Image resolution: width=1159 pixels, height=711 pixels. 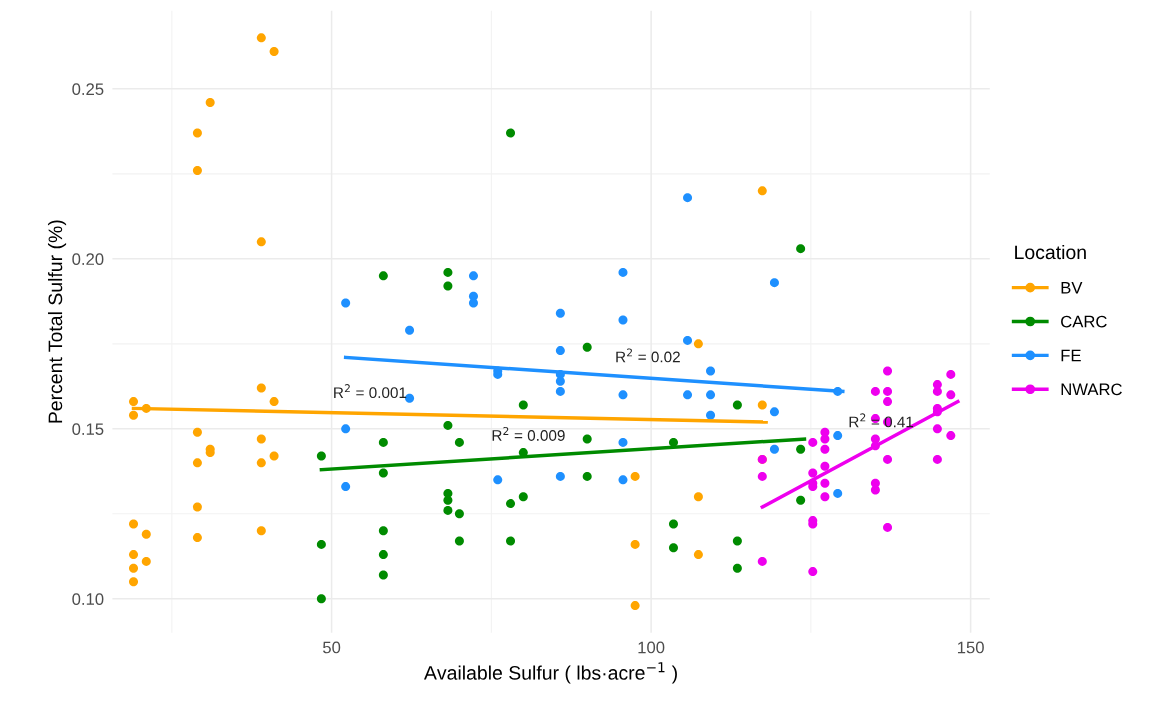 I want to click on legend-title: Location, so click(x=1050, y=252).